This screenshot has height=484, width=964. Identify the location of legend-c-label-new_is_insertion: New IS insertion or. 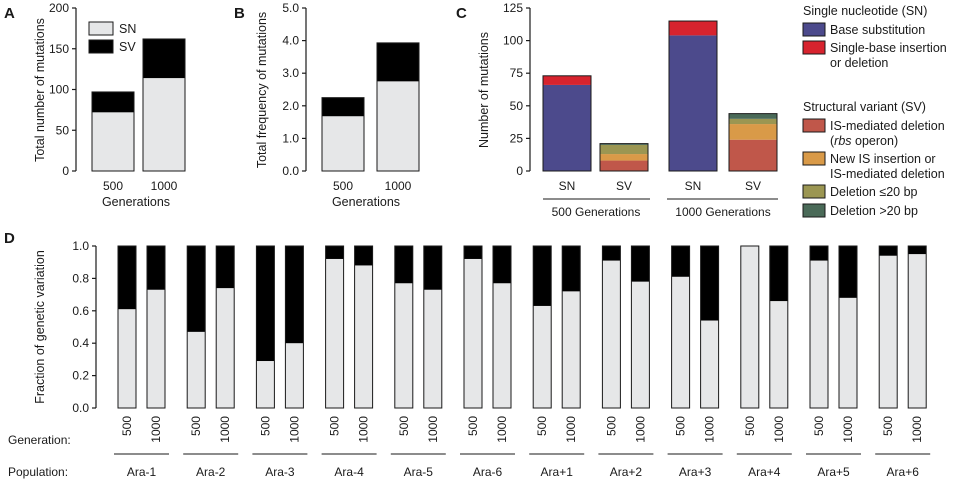
(883, 159).